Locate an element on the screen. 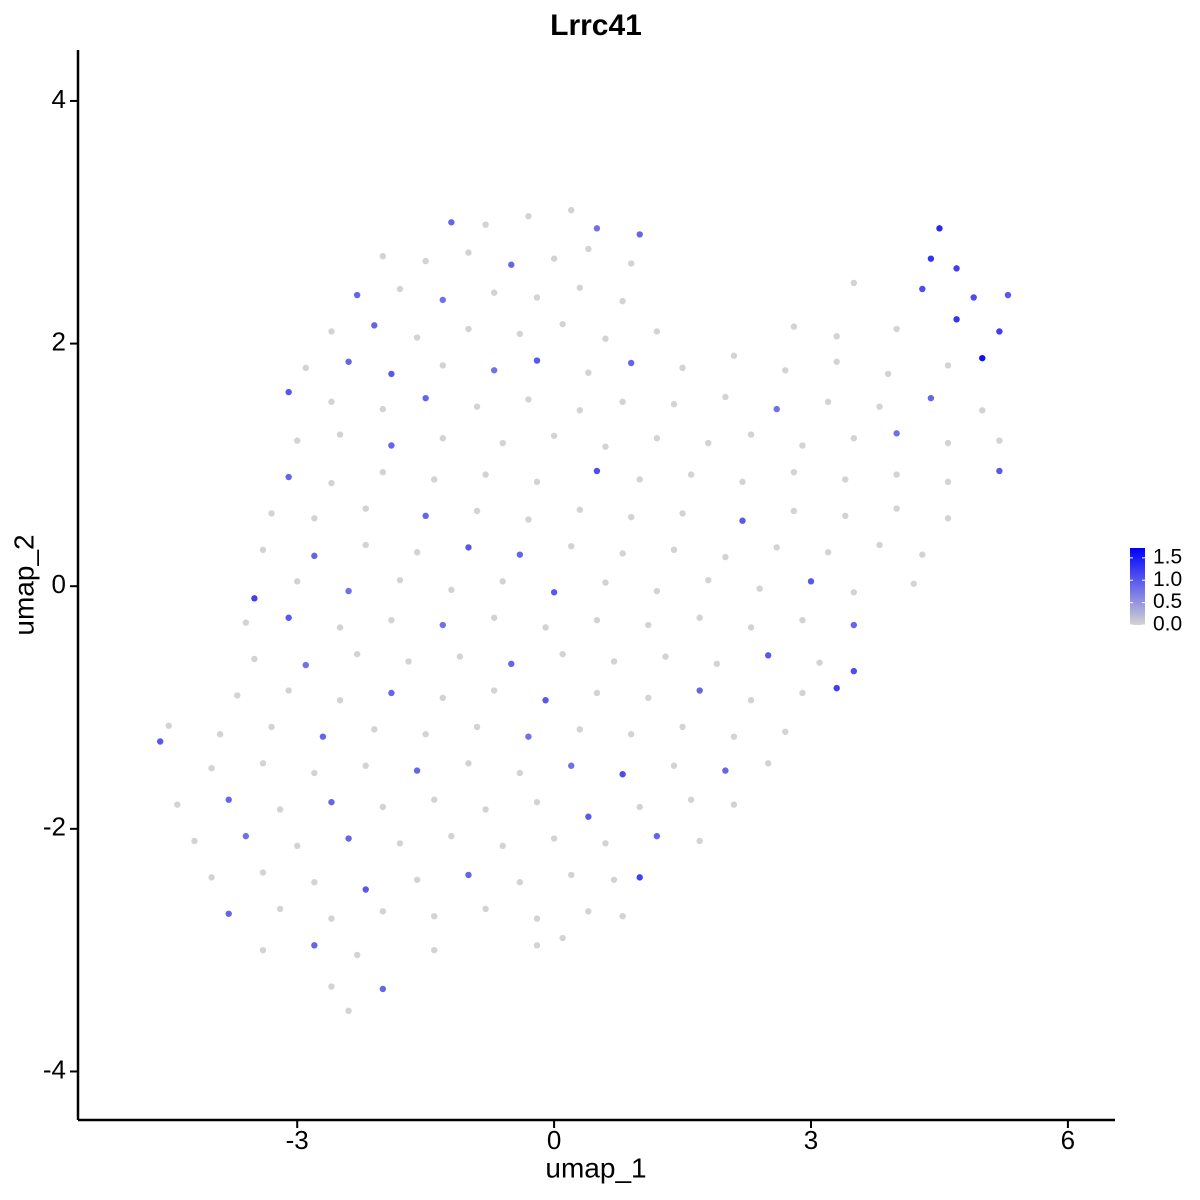 The height and width of the screenshot is (1200, 1200). colorbar-label: 1.0 is located at coordinates (1167, 579).